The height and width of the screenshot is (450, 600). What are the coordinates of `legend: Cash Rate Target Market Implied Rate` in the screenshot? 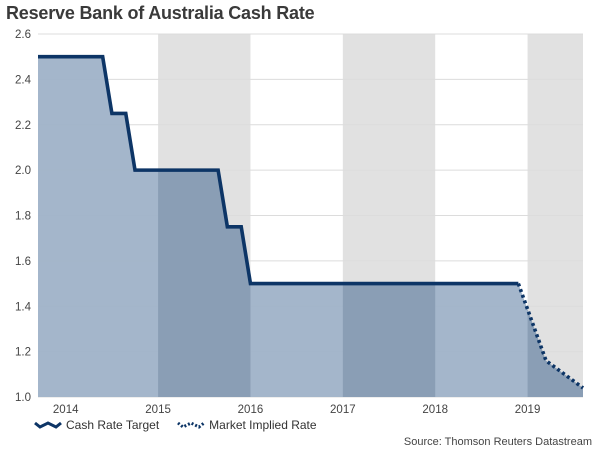 It's located at (184, 425).